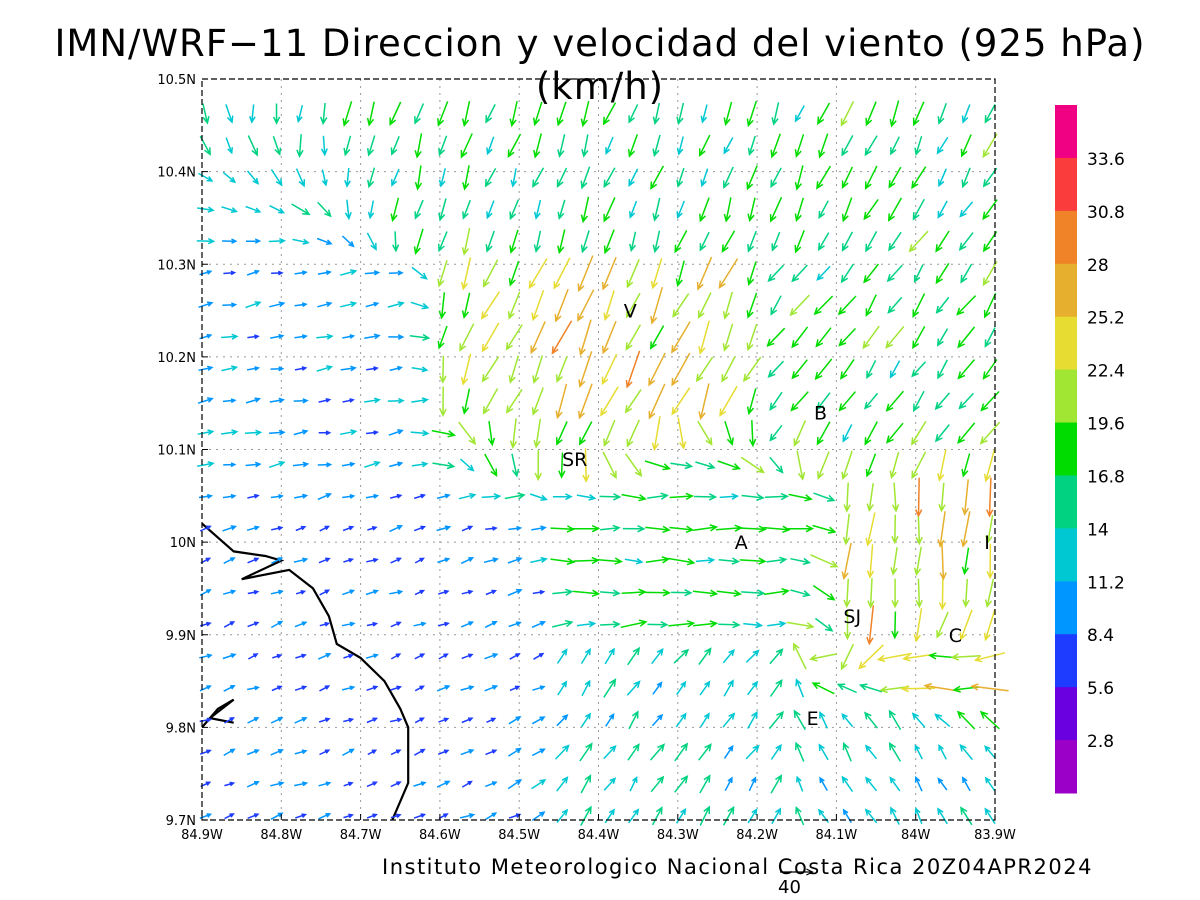  What do you see at coordinates (305, 671) in the screenshot?
I see `coastline` at bounding box center [305, 671].